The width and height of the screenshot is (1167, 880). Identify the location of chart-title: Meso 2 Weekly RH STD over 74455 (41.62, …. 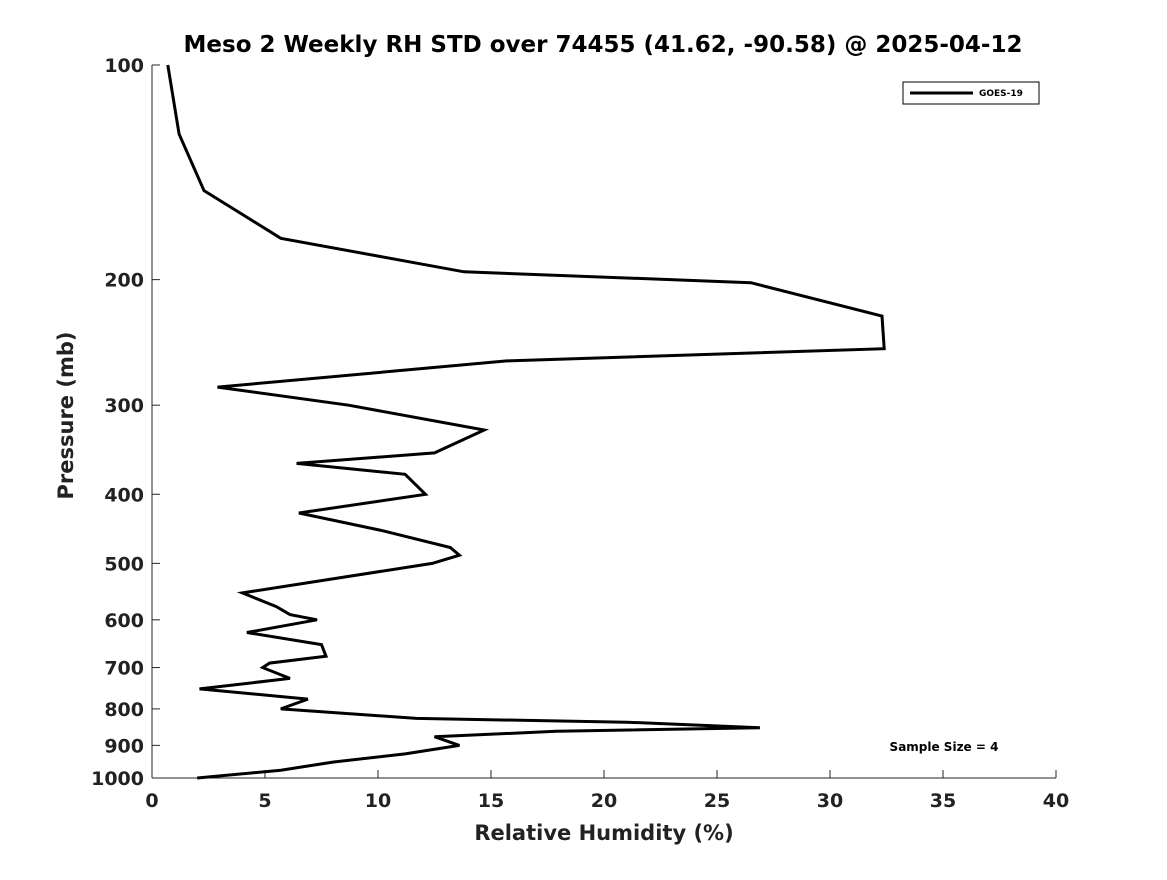
(603, 45).